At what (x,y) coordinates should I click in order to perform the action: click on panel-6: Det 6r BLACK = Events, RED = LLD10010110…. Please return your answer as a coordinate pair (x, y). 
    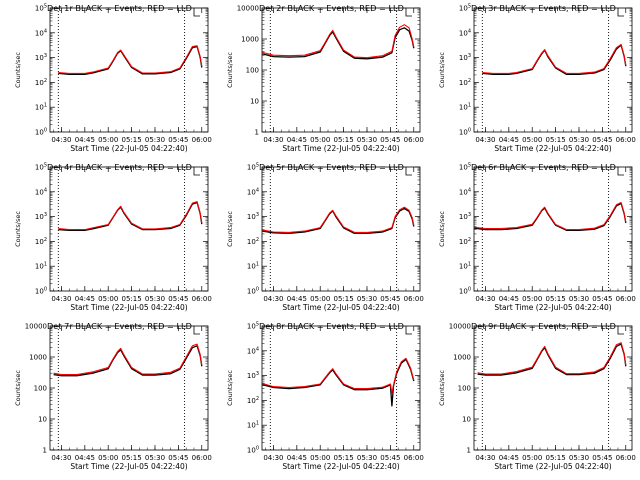
    Looking at the image, I should click on (537, 237).